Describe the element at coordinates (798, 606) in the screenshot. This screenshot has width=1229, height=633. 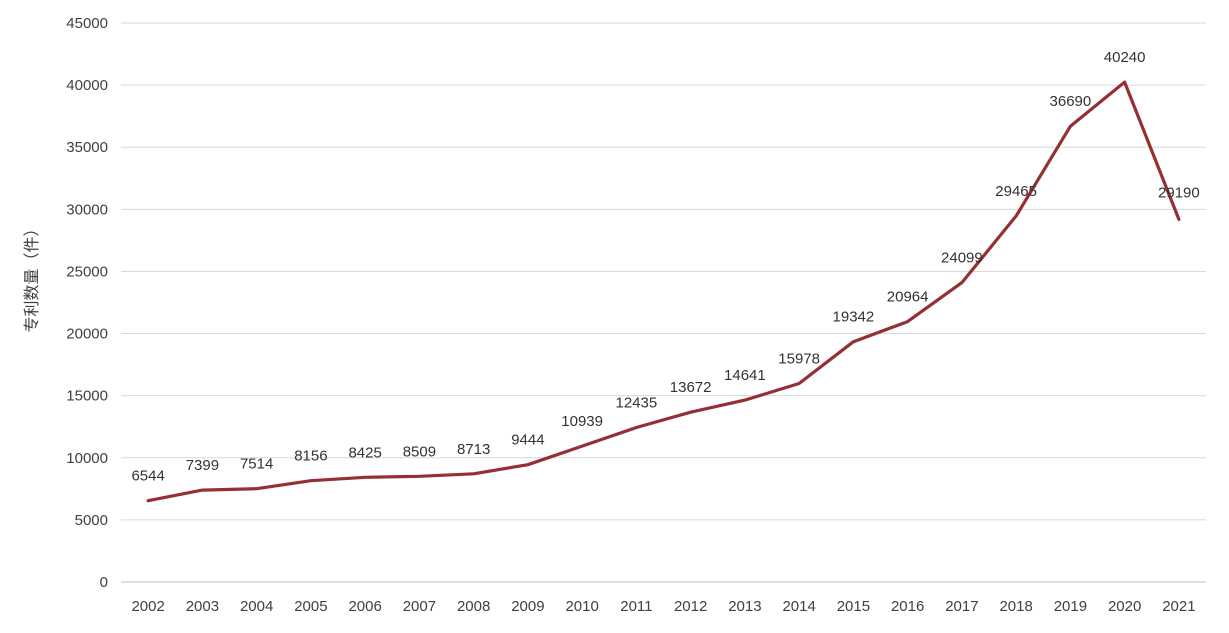
I see `x-tick-label: 2014` at that location.